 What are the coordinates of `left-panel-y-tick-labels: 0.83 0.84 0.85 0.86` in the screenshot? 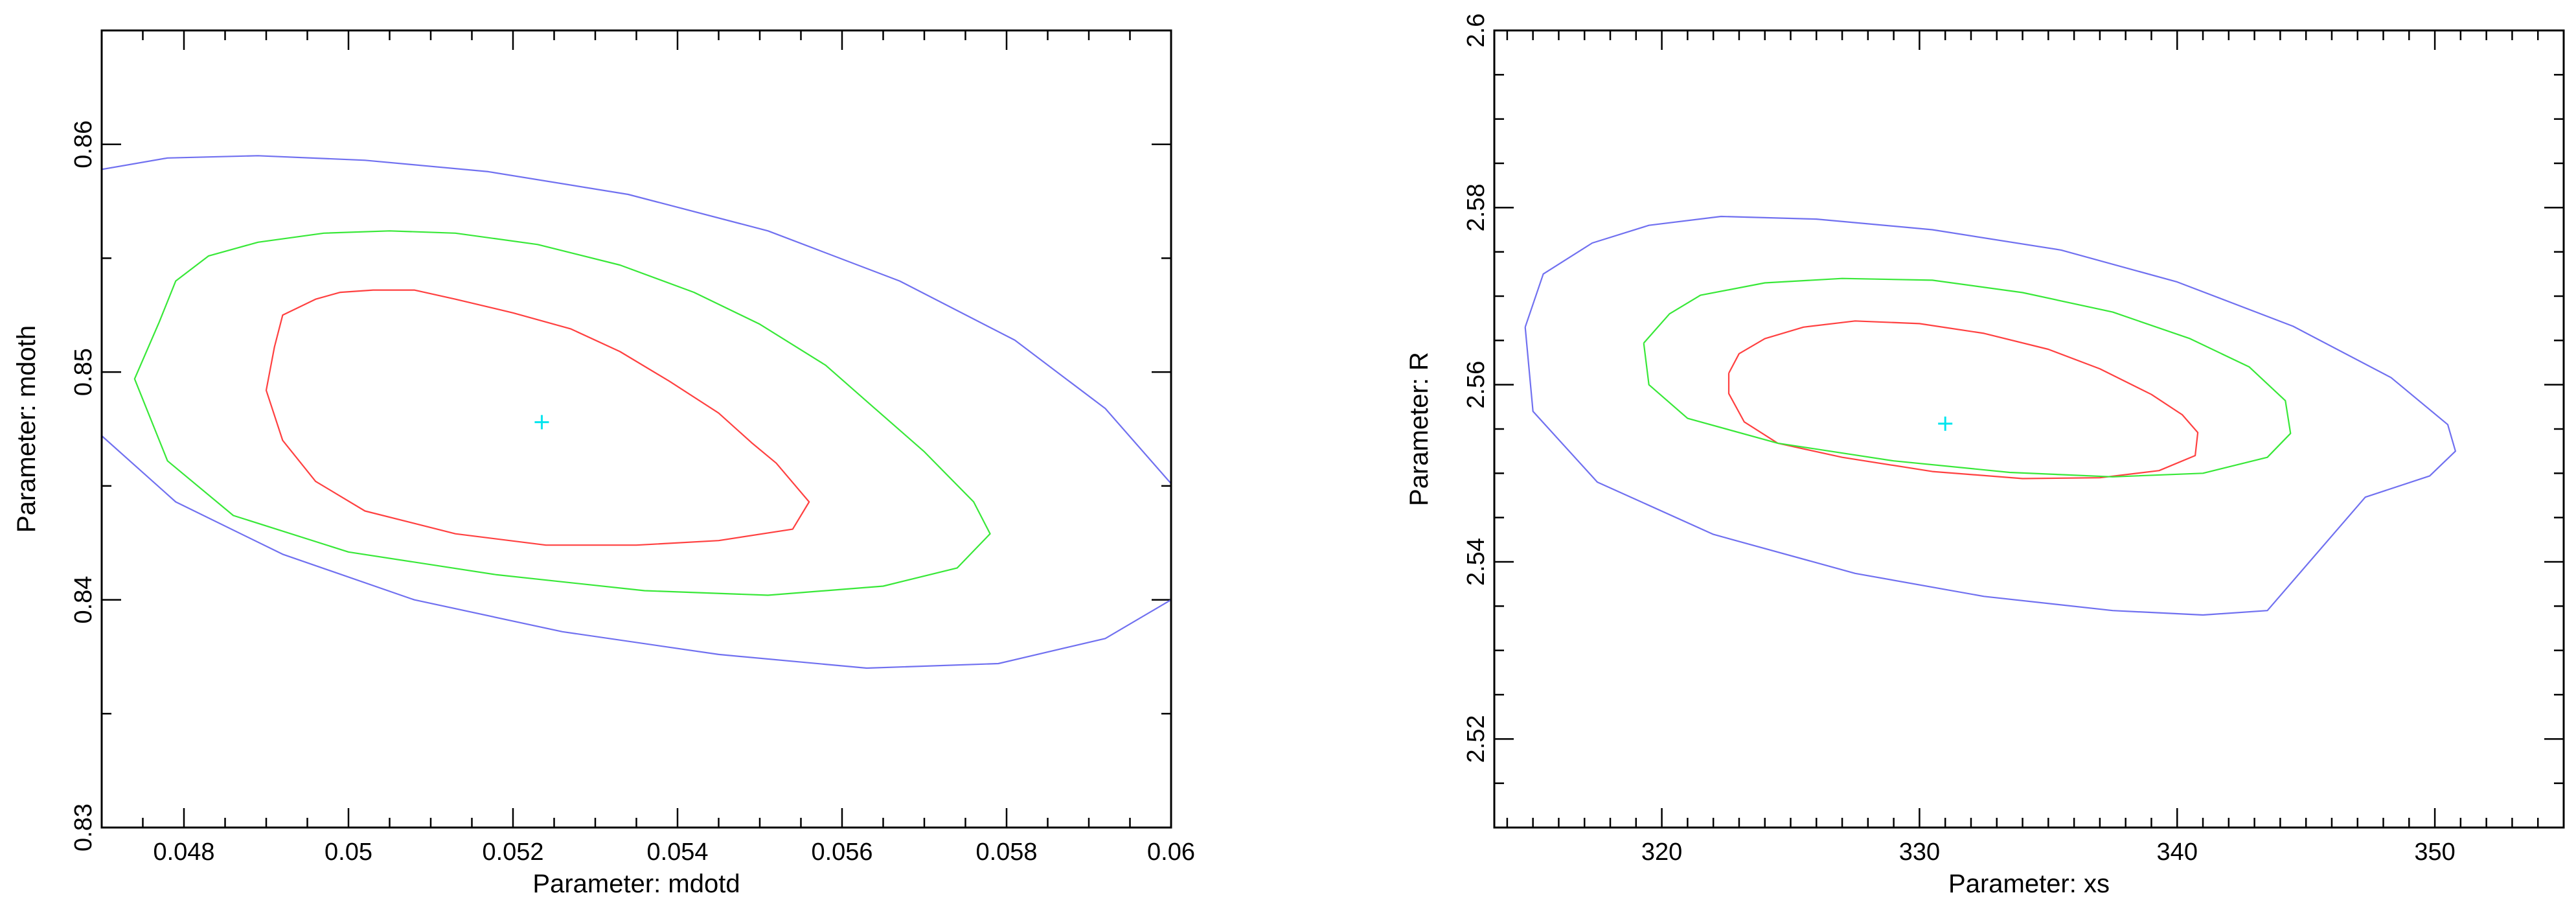 It's located at (83, 486).